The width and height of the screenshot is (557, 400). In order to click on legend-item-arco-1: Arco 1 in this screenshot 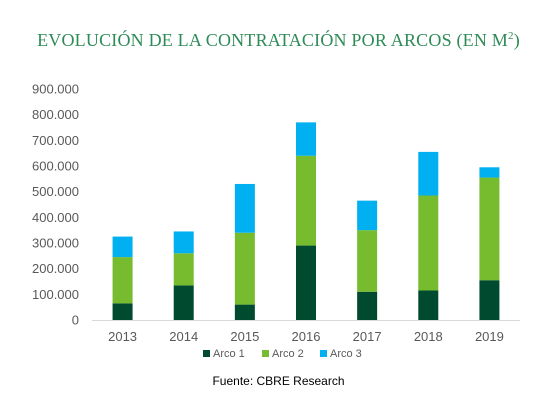, I will do `click(224, 354)`.